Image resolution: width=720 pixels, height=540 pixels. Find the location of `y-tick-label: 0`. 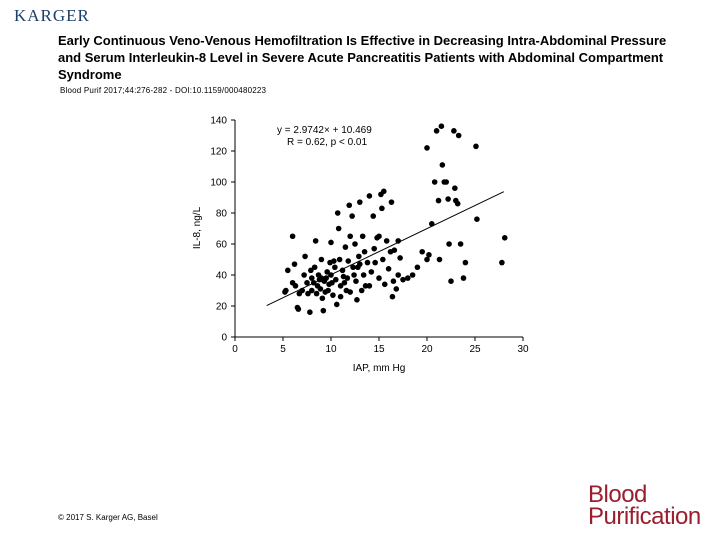

y-tick-label: 0 is located at coordinates (224, 338).